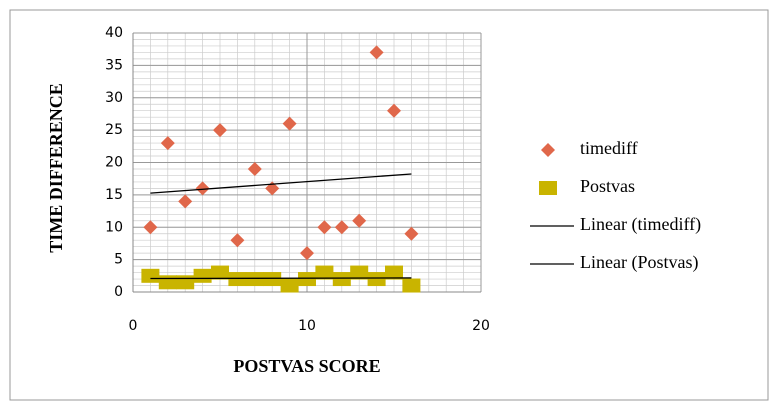 This screenshot has width=775, height=405. I want to click on y-tick-label: 0, so click(118, 292).